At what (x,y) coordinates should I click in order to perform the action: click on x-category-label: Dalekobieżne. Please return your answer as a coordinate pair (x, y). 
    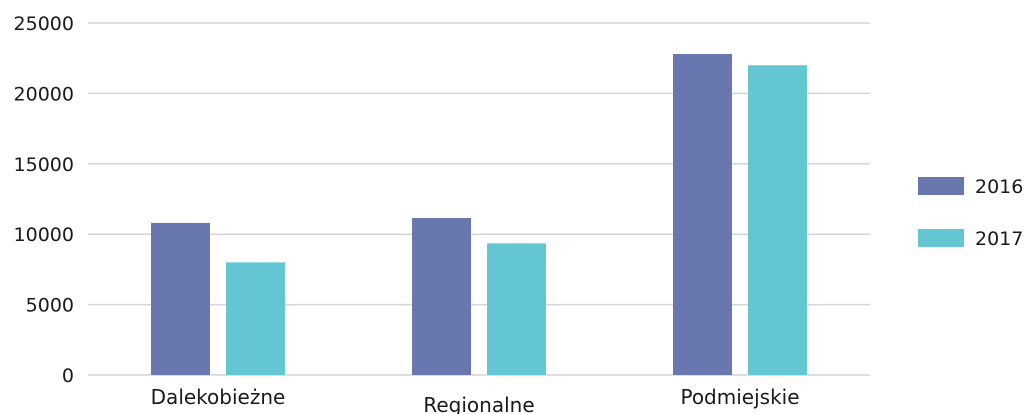
    Looking at the image, I should click on (218, 397).